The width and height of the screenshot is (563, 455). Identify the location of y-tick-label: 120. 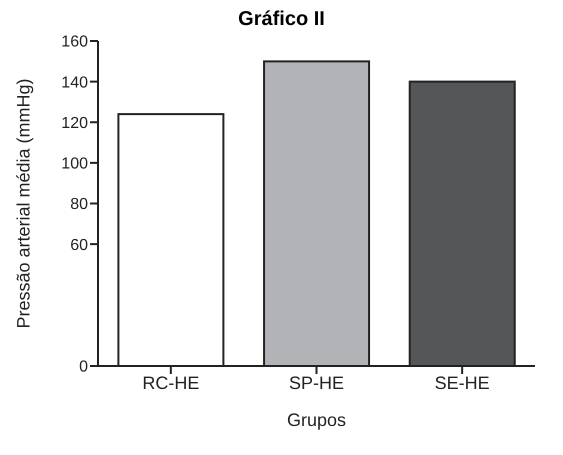
(74, 123).